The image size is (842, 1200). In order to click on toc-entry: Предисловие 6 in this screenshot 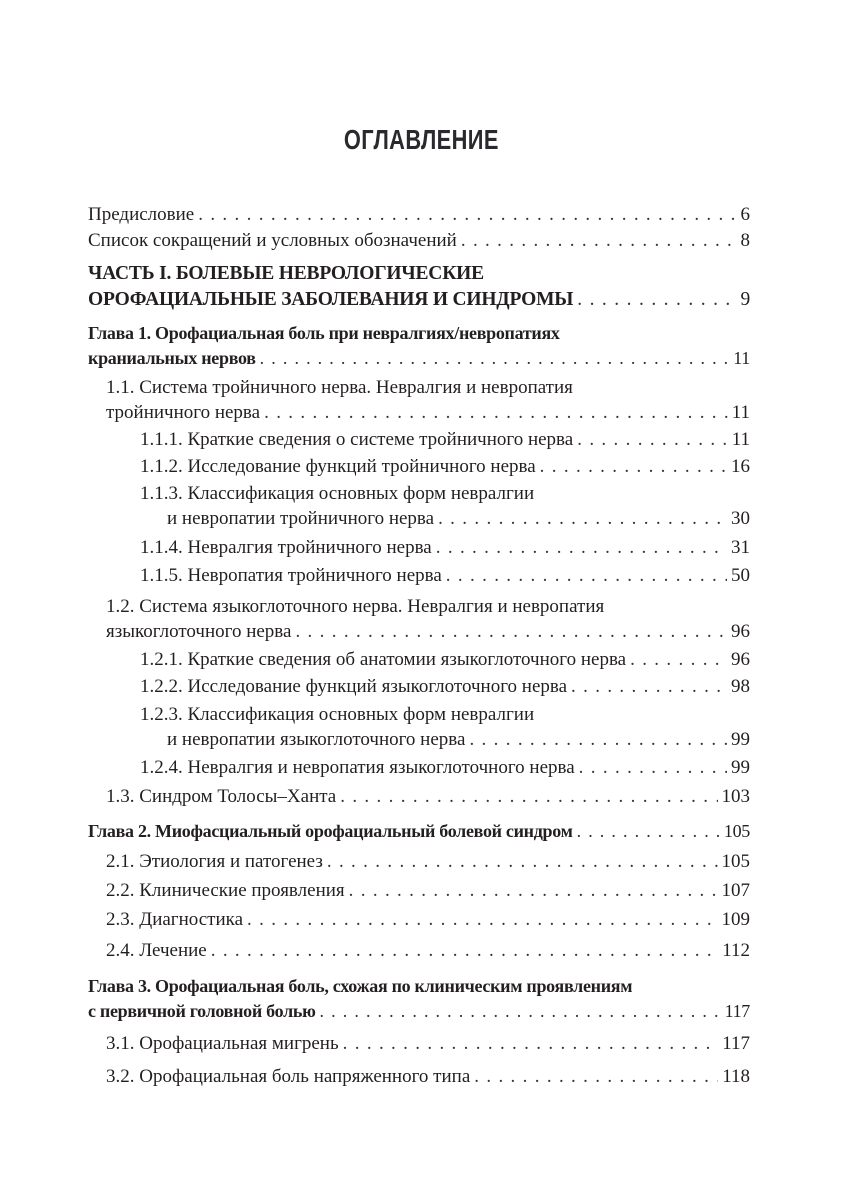, I will do `click(419, 215)`.